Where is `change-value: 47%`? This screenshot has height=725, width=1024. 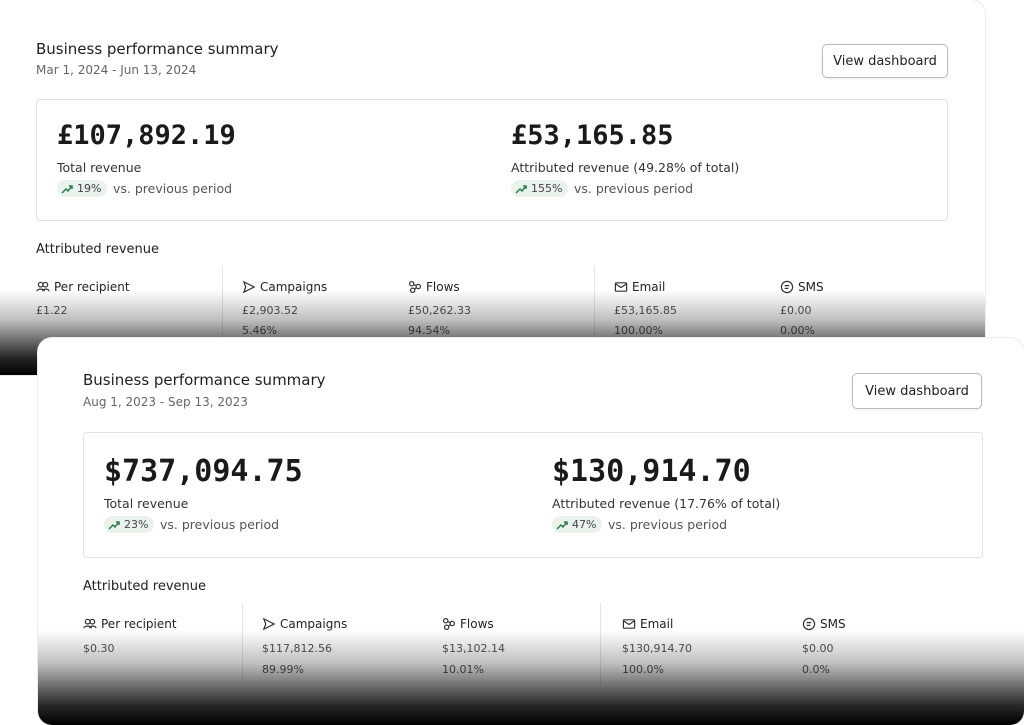
change-value: 47% is located at coordinates (584, 524).